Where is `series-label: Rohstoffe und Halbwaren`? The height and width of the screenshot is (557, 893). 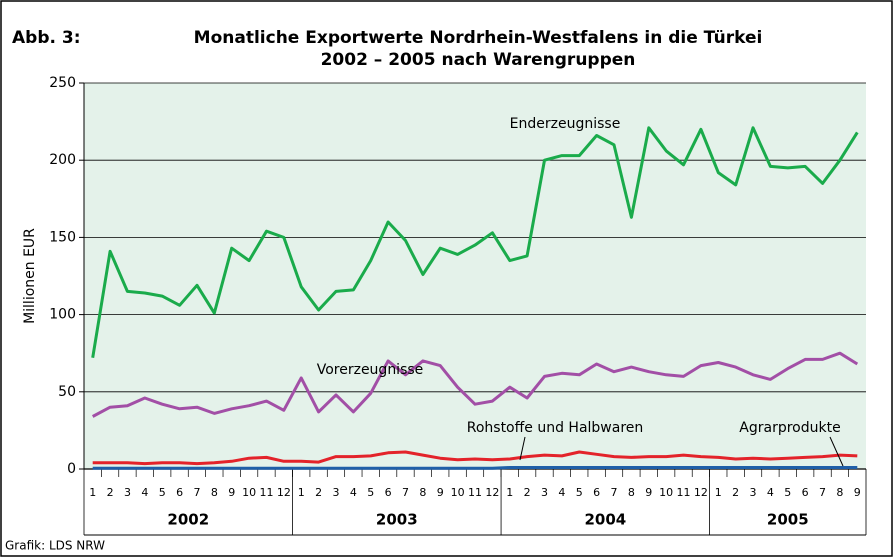
series-label: Rohstoffe und Halbwaren is located at coordinates (555, 428).